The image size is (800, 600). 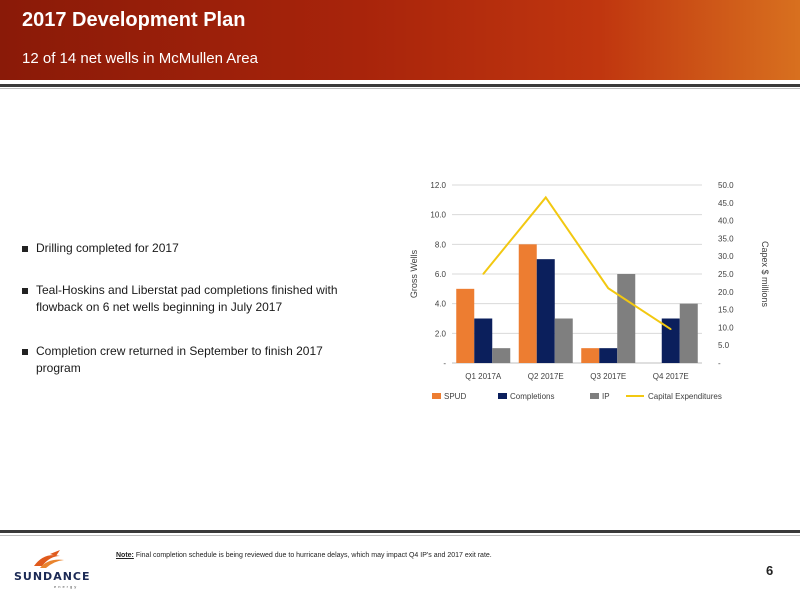 I want to click on y2-tick-label: 50.0, so click(x=726, y=185).